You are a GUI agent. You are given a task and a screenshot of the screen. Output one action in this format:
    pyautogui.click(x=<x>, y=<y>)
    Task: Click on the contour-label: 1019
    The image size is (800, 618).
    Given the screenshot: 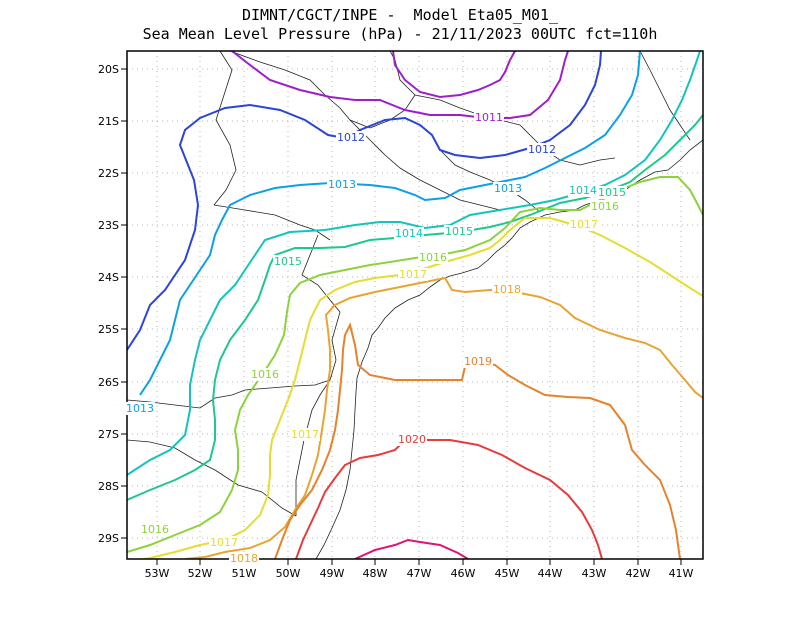 What is the action you would take?
    pyautogui.click(x=478, y=361)
    